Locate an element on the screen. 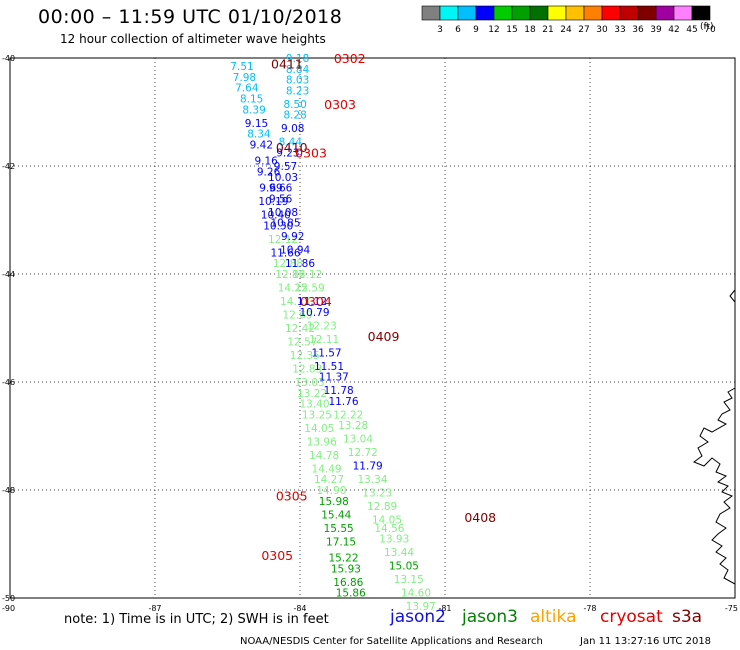  swh-value-label: 7.98 is located at coordinates (244, 78).